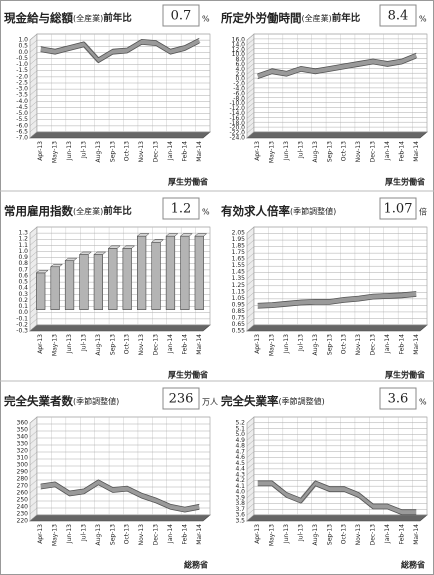  I want to click on y-tick-label: 0.3, so click(23, 294).